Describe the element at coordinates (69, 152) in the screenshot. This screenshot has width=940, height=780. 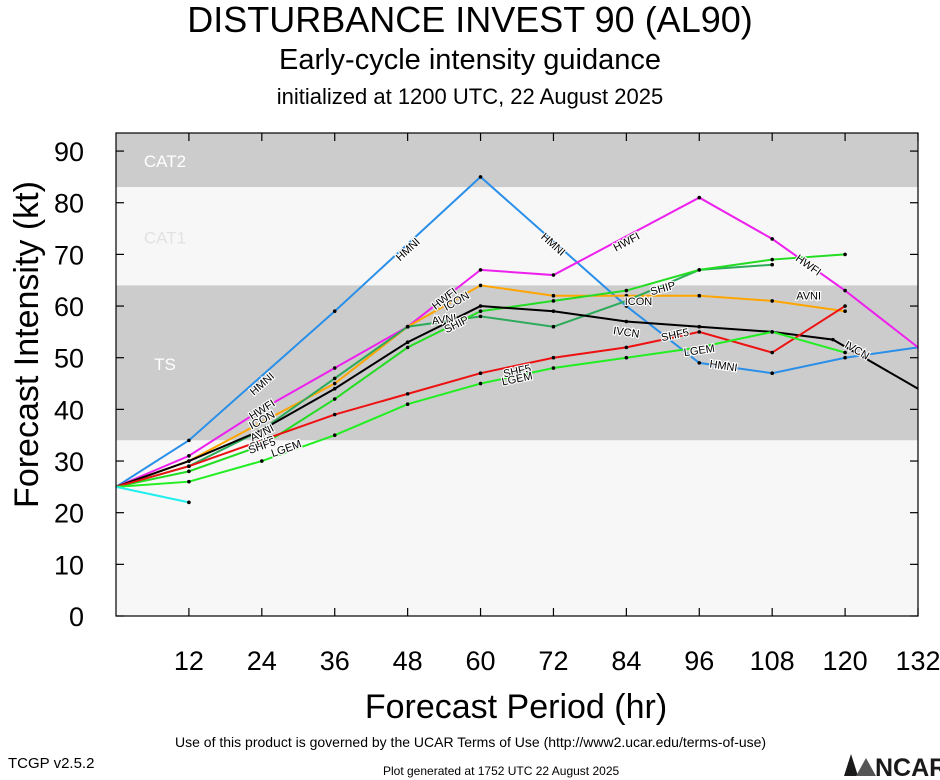
I see `y-tick-label: 90` at that location.